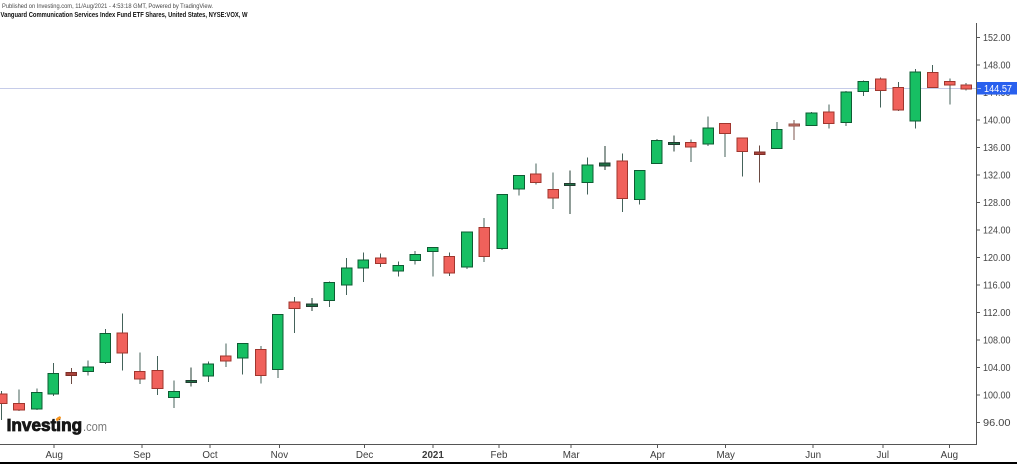  Describe the element at coordinates (210, 455) in the screenshot. I see `svg-text: Oct` at that location.